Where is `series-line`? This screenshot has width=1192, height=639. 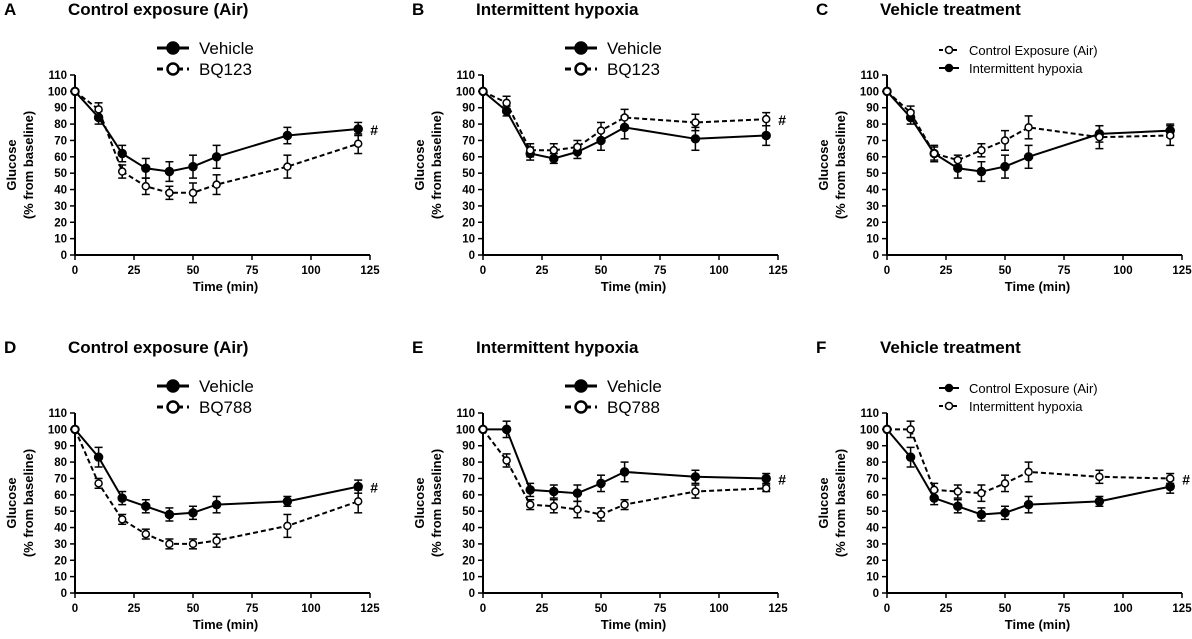 series-line is located at coordinates (624, 121).